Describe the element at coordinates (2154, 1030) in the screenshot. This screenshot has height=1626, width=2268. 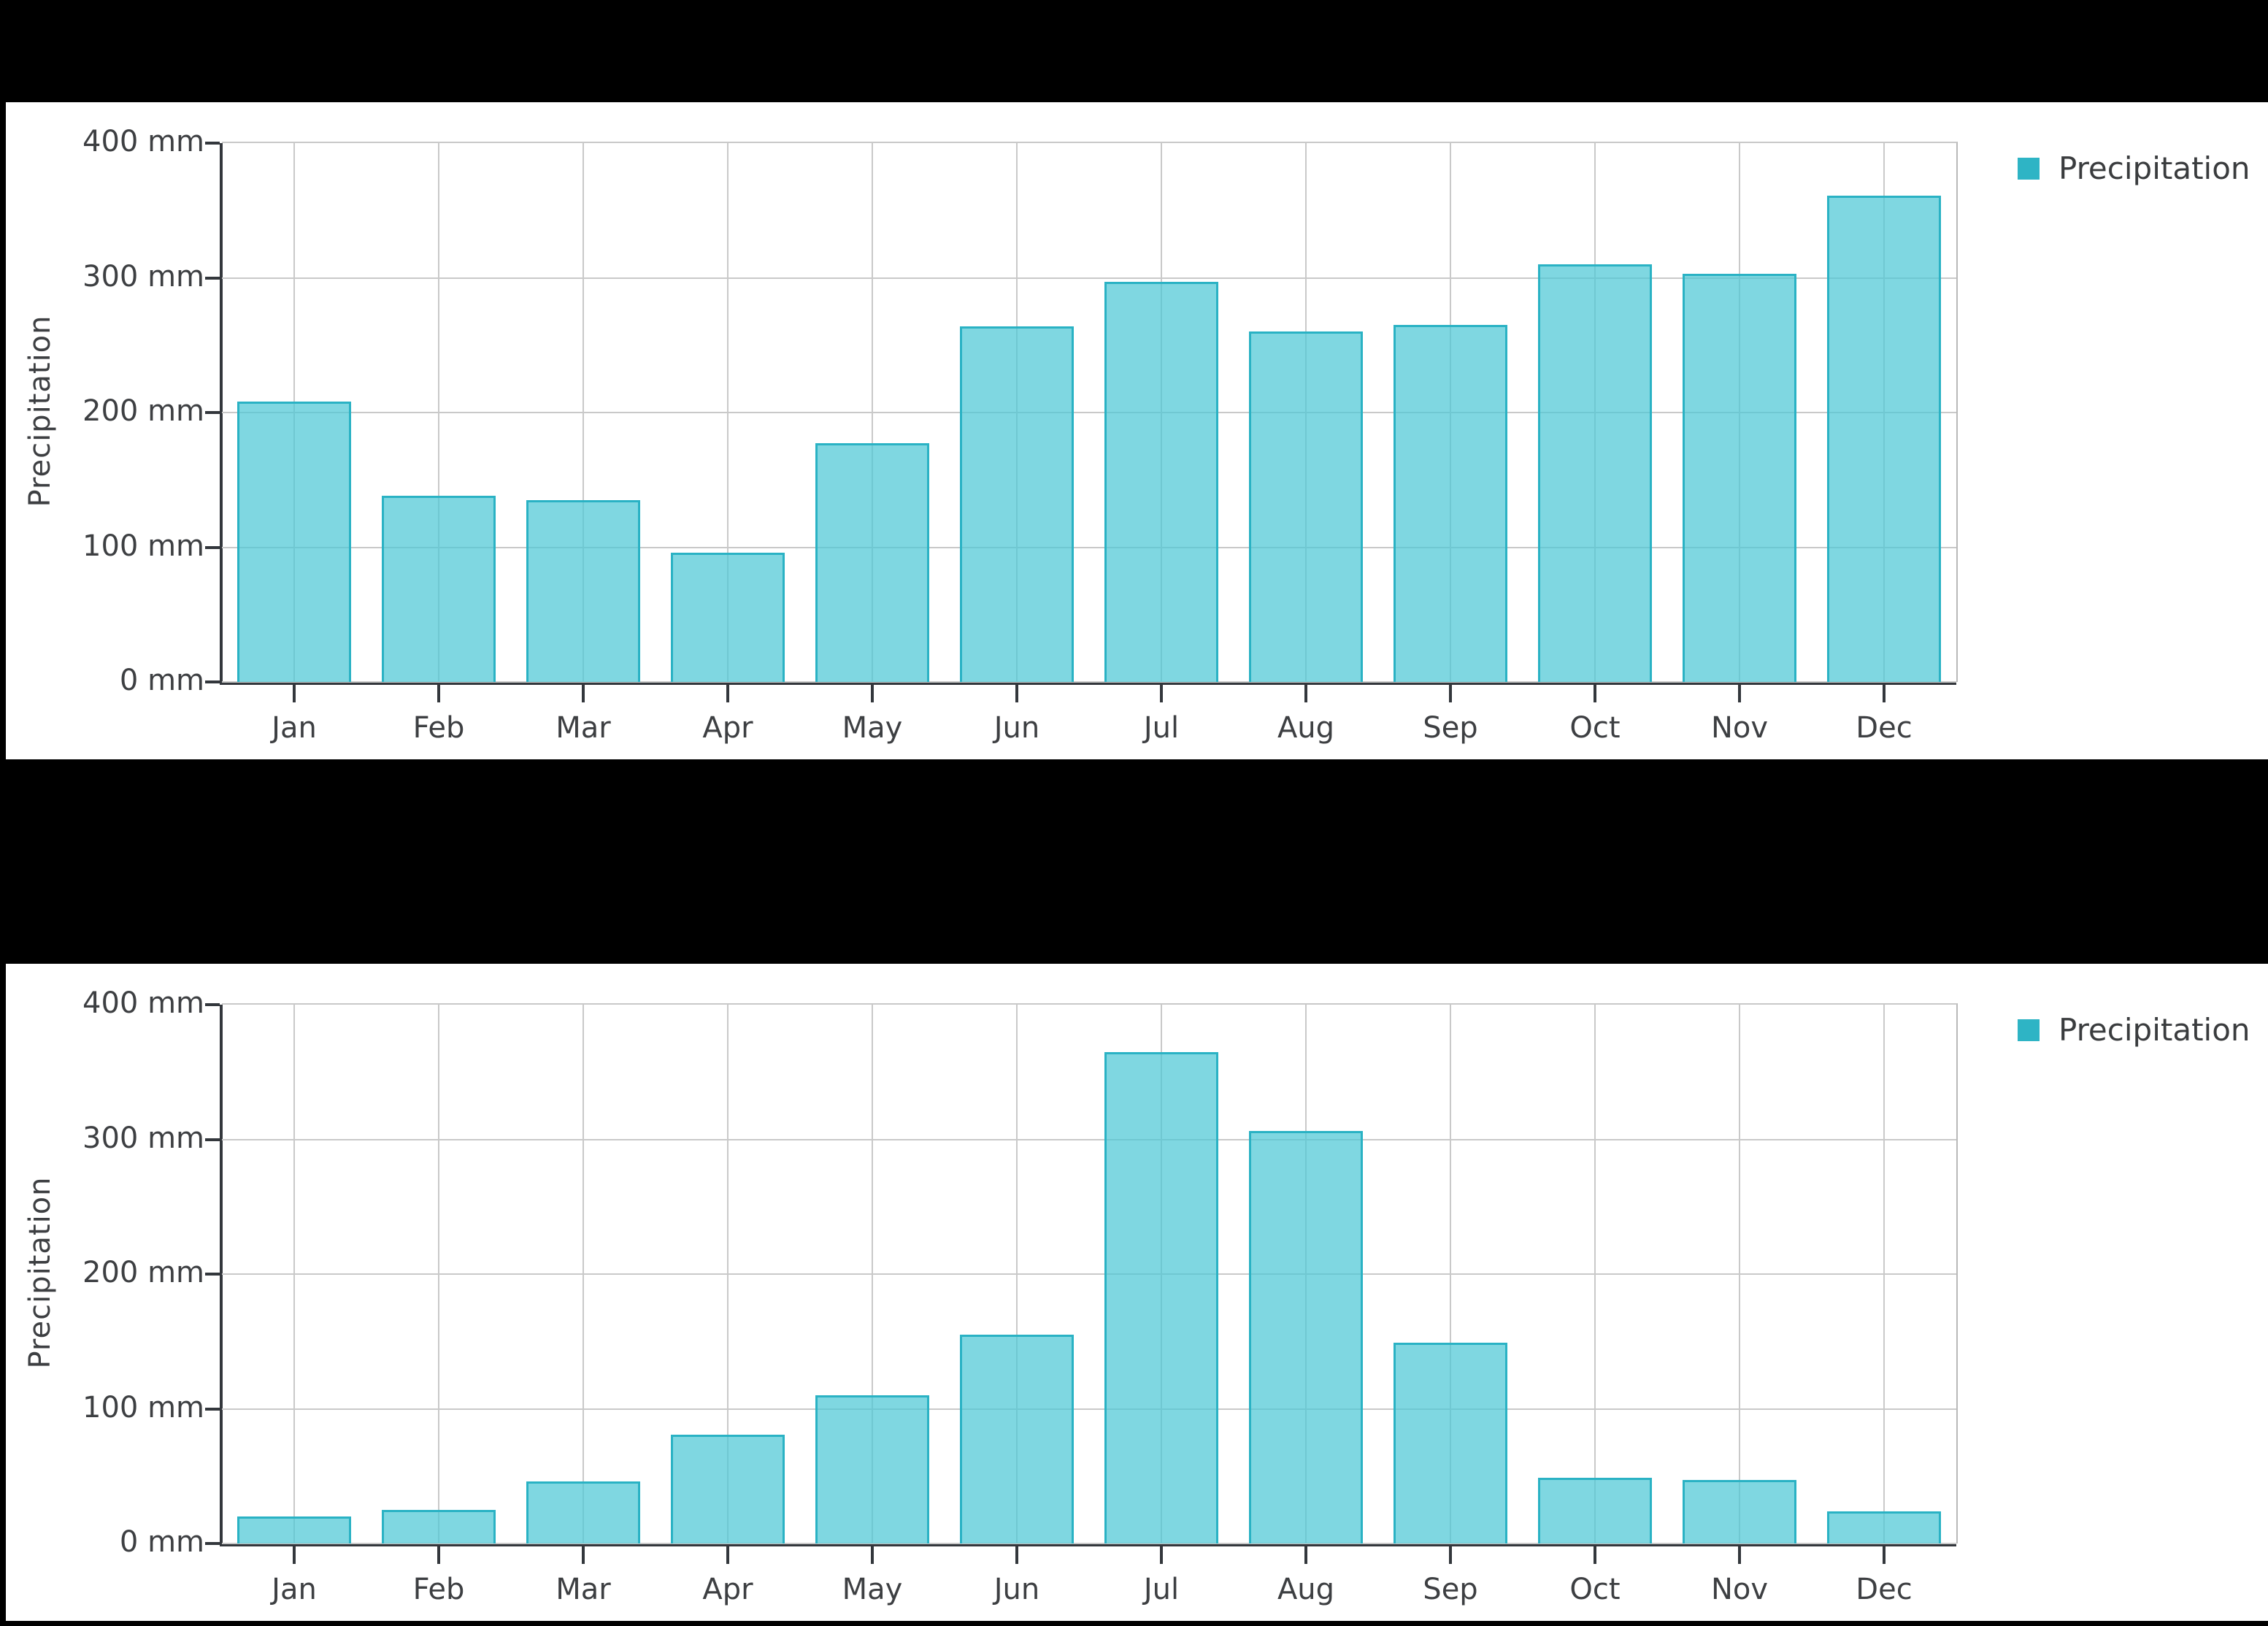
I see `legend-label: Precipitation` at that location.